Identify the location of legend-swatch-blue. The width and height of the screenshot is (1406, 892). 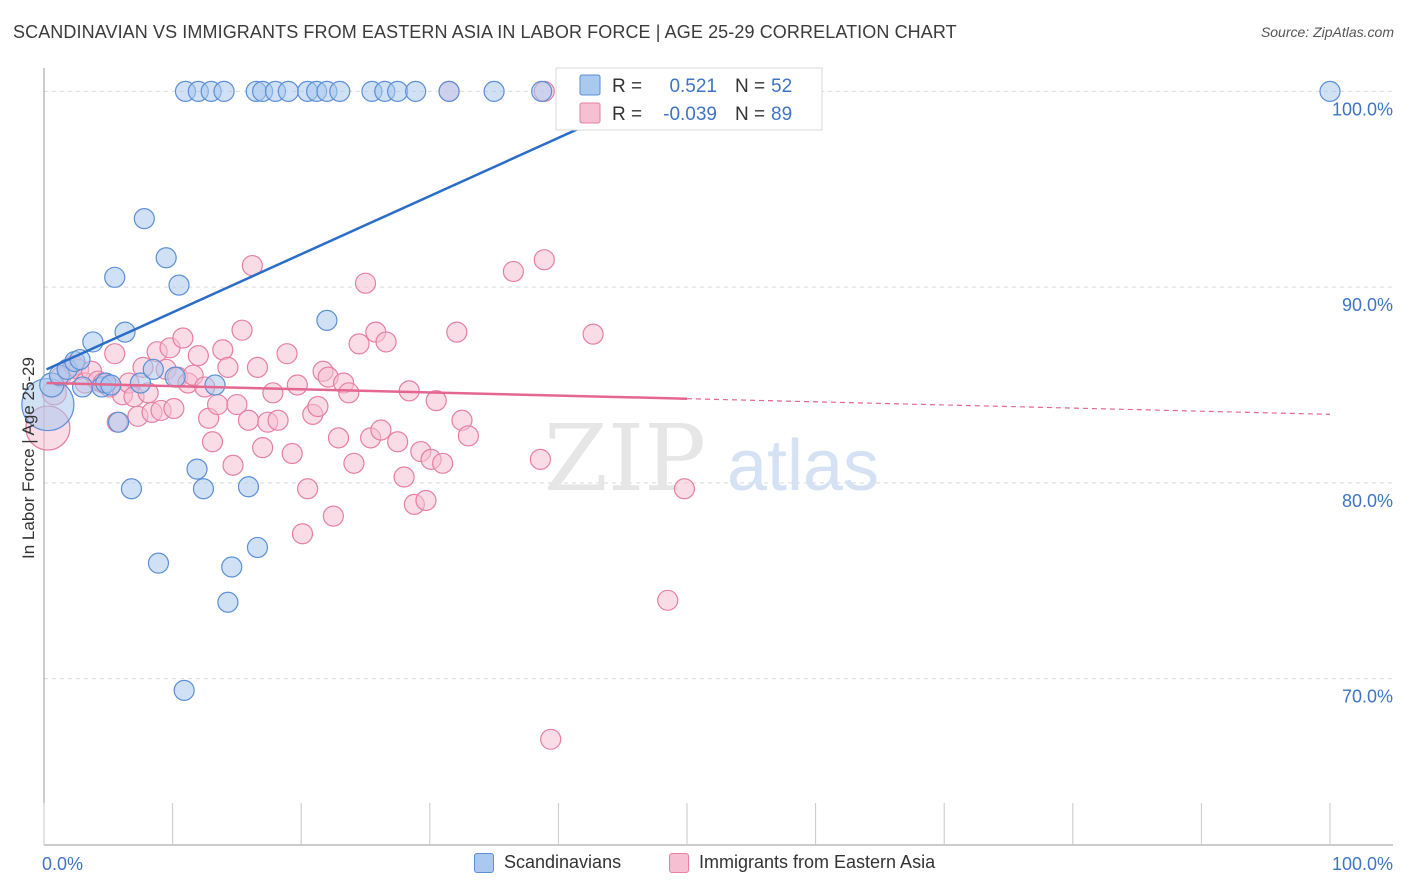
(590, 85).